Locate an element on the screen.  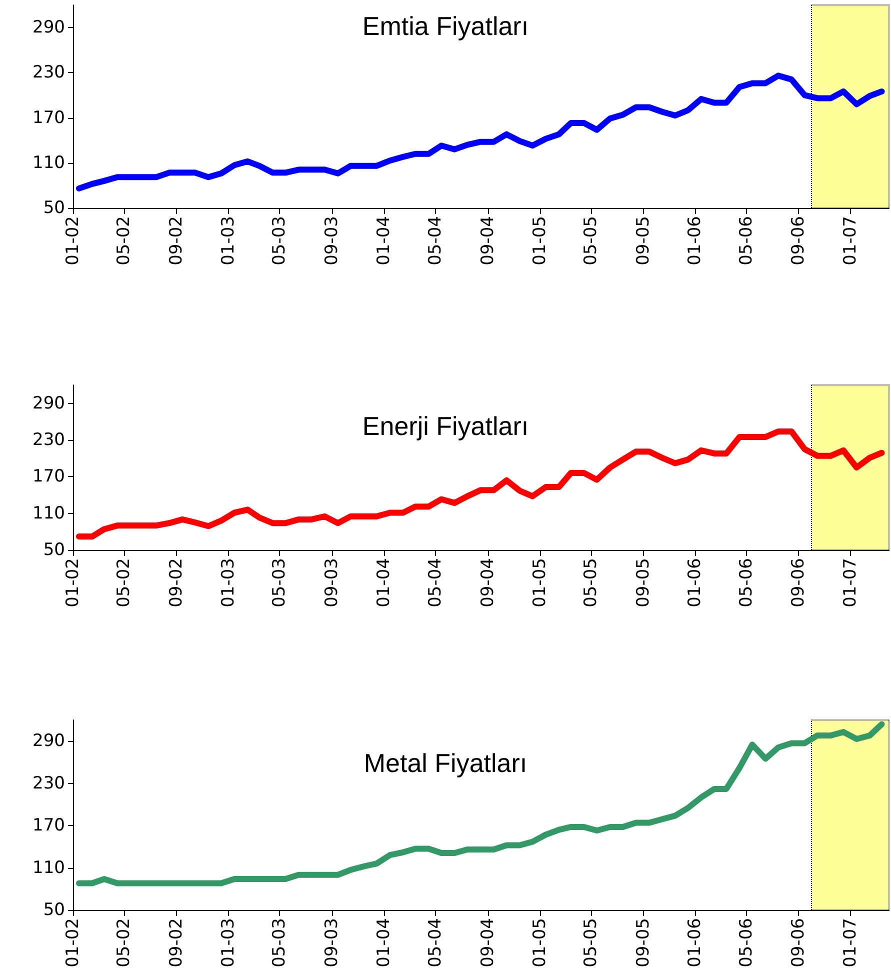
text: Enerji Fiyatları is located at coordinates (445, 426).